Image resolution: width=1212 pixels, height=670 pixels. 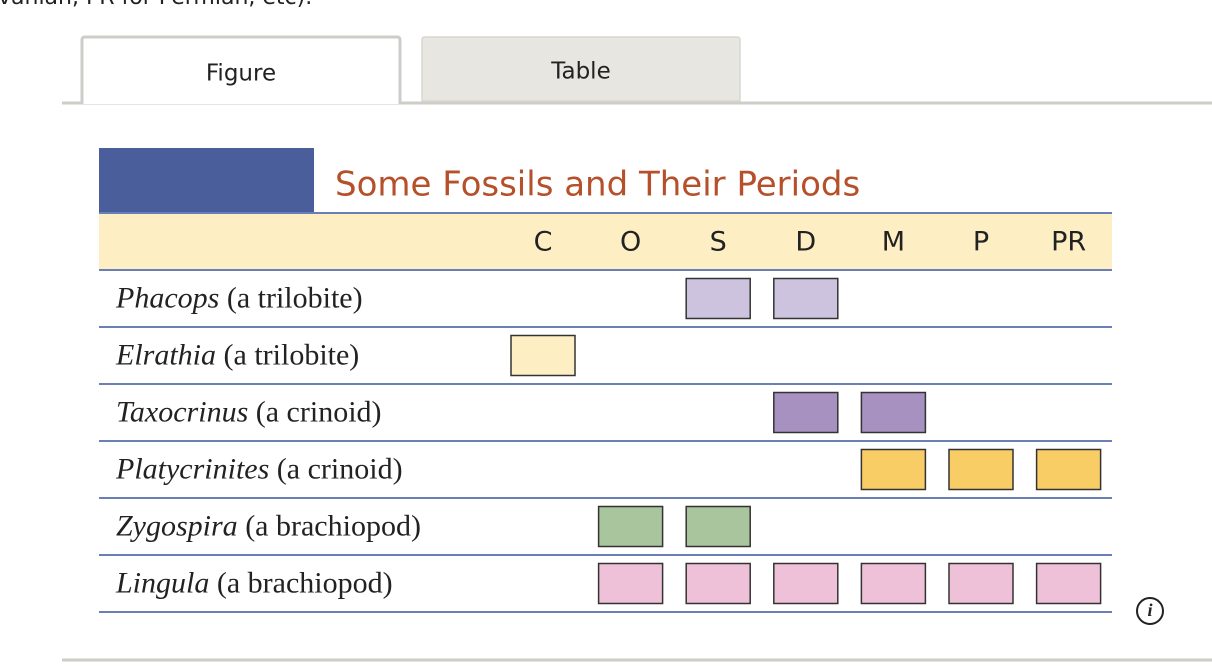 I want to click on row-label: Lingula (a brachiopod), so click(x=254, y=582).